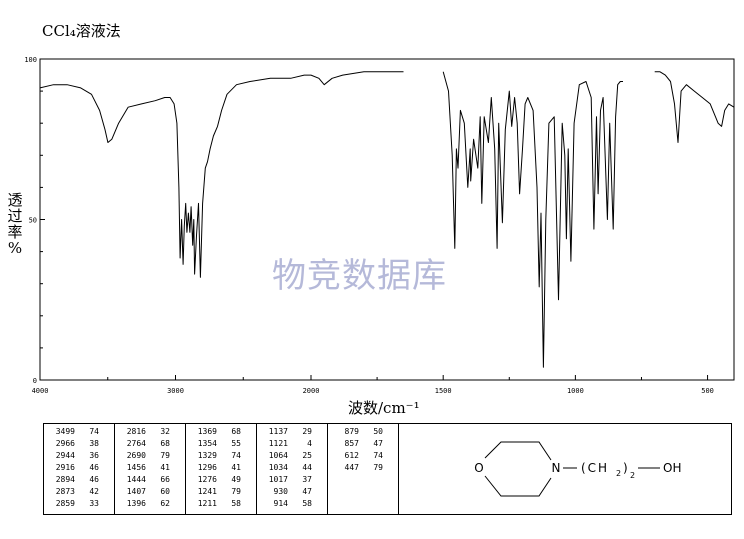  I want to click on y-tick-label: 100, so click(30, 60).